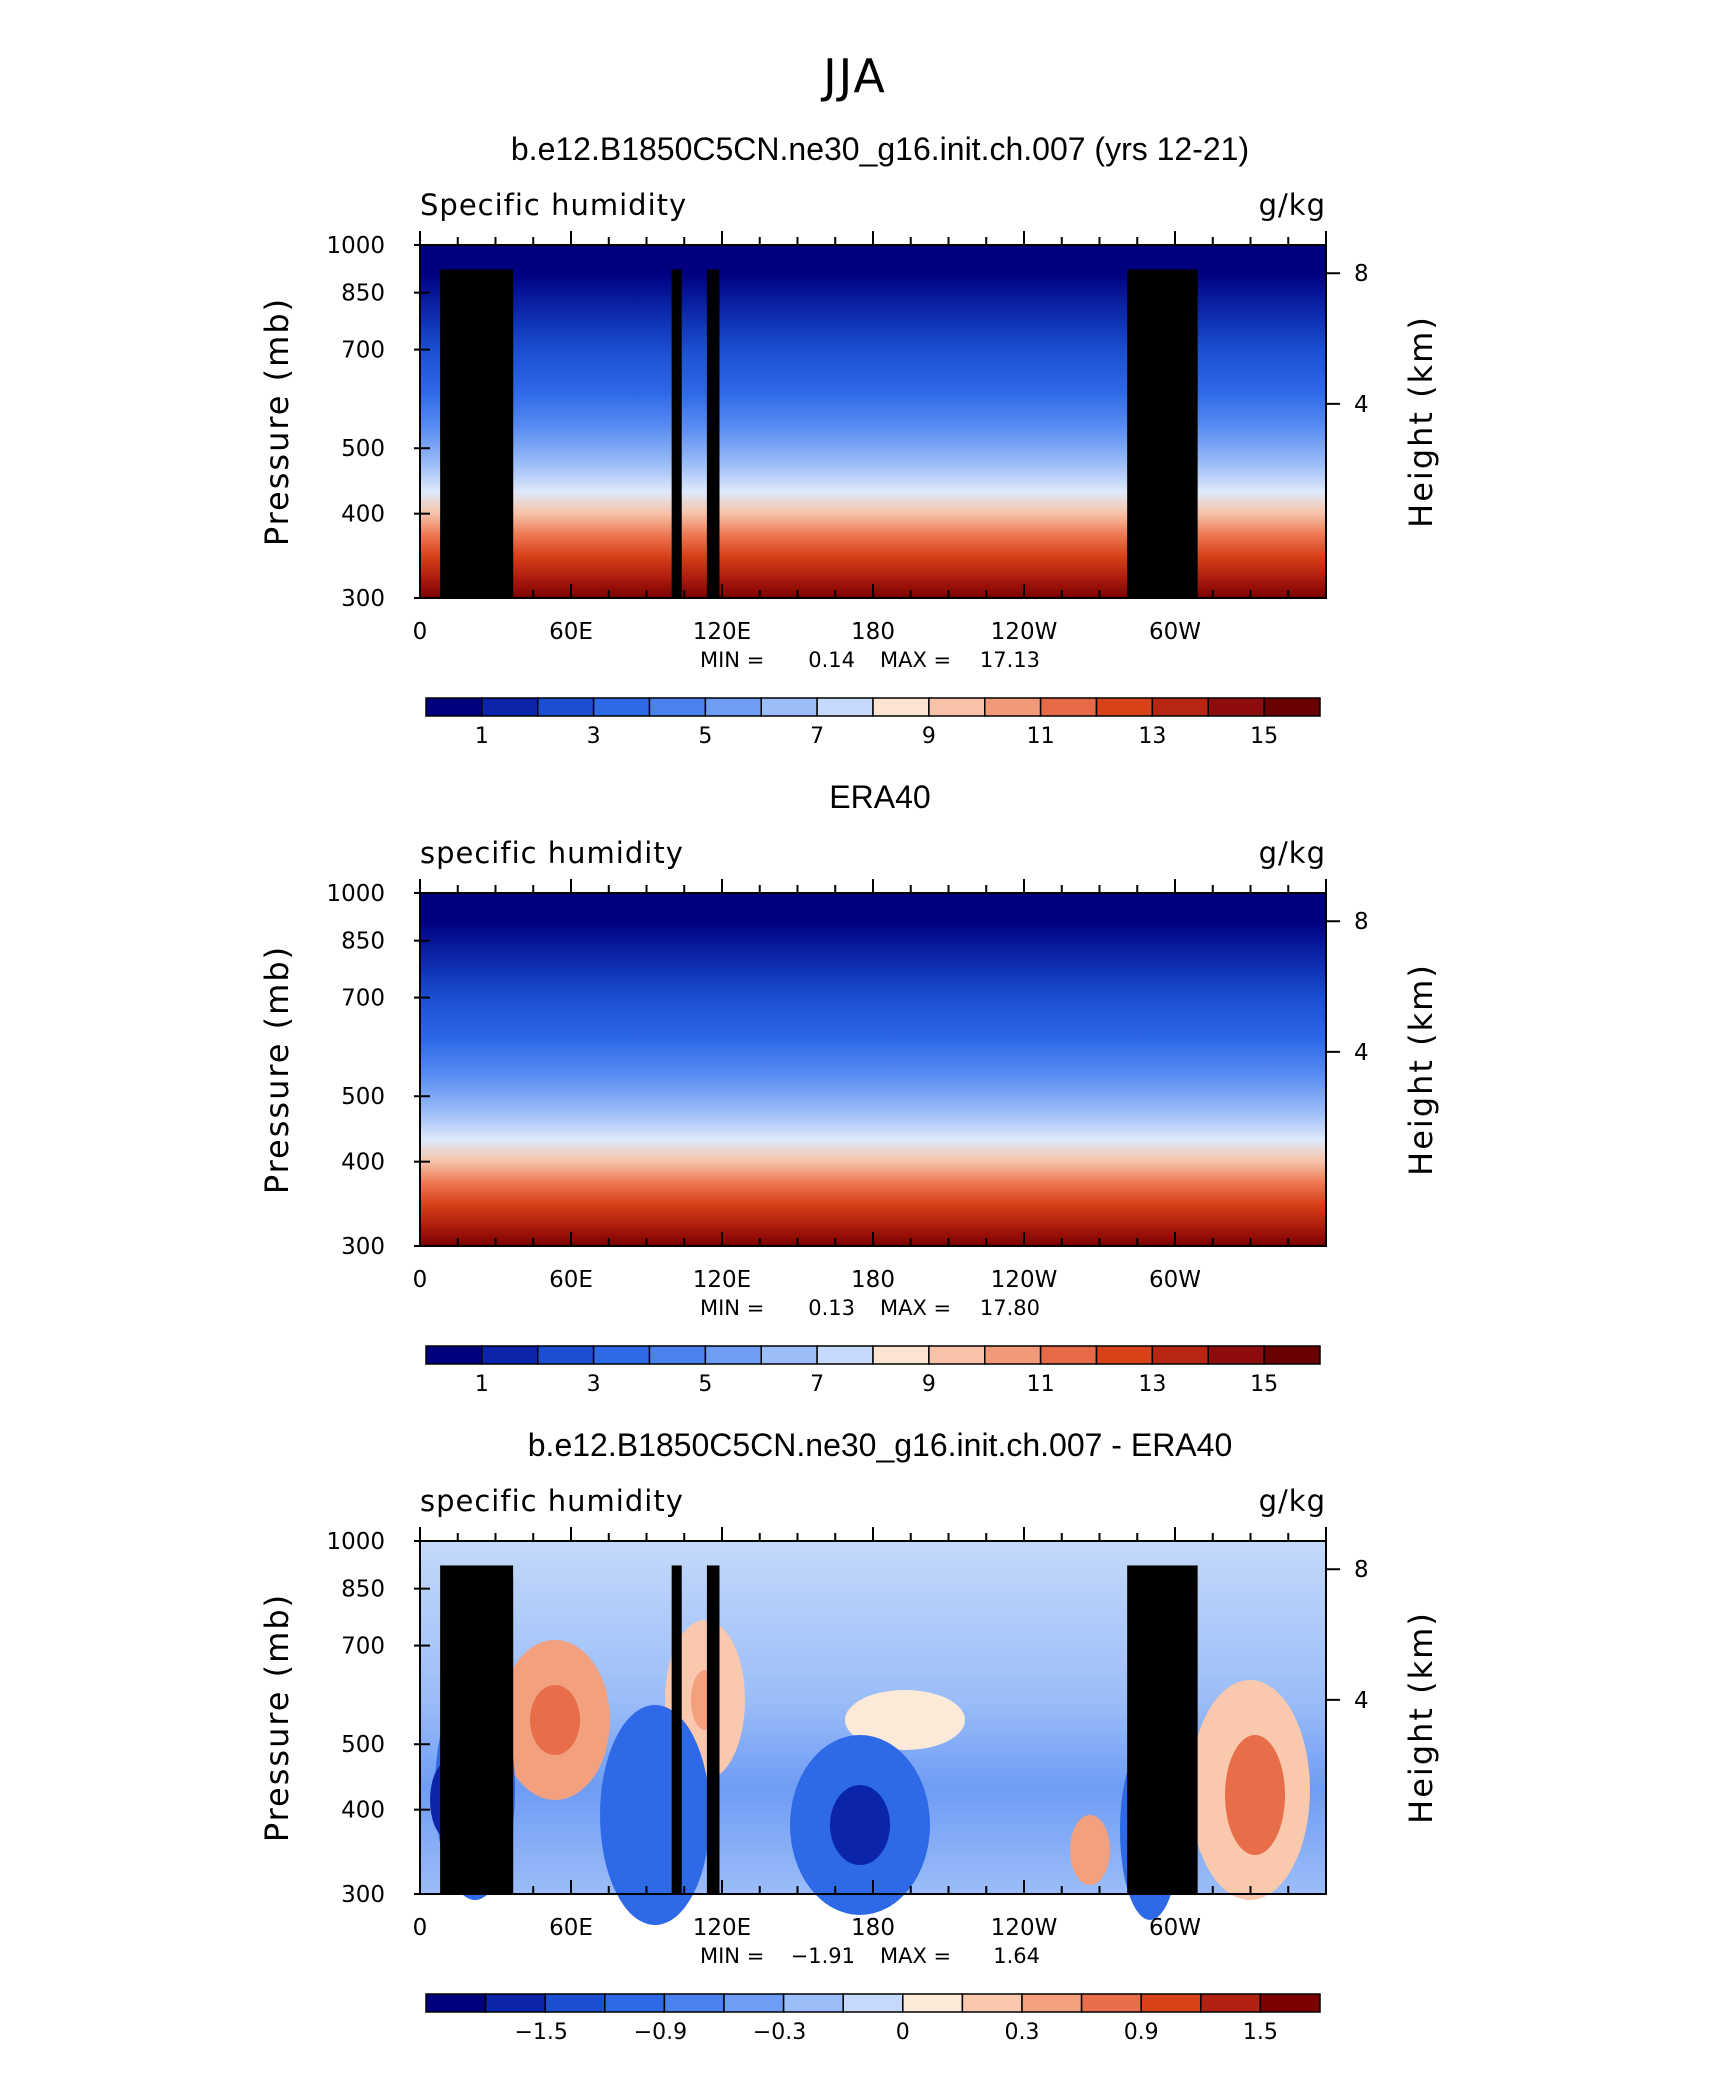  What do you see at coordinates (879, 797) in the screenshot?
I see `panel-title: ERA40` at bounding box center [879, 797].